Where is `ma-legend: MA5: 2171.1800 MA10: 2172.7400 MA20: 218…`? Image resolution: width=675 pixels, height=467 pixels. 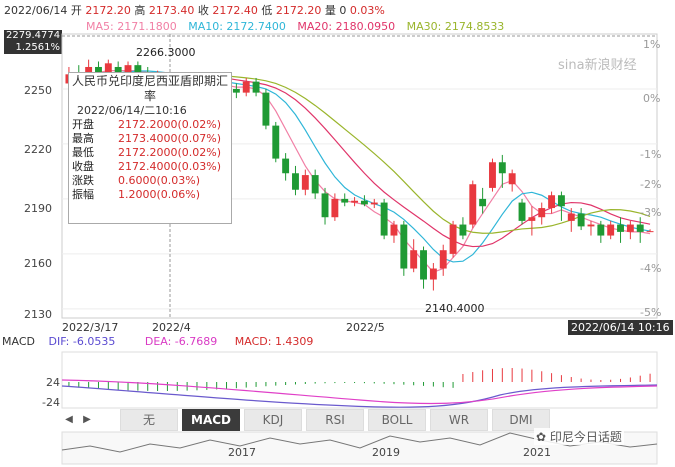
ma-legend: MA5: 2171.1800 MA10: 2172.7400 MA20: 218… is located at coordinates (299, 26).